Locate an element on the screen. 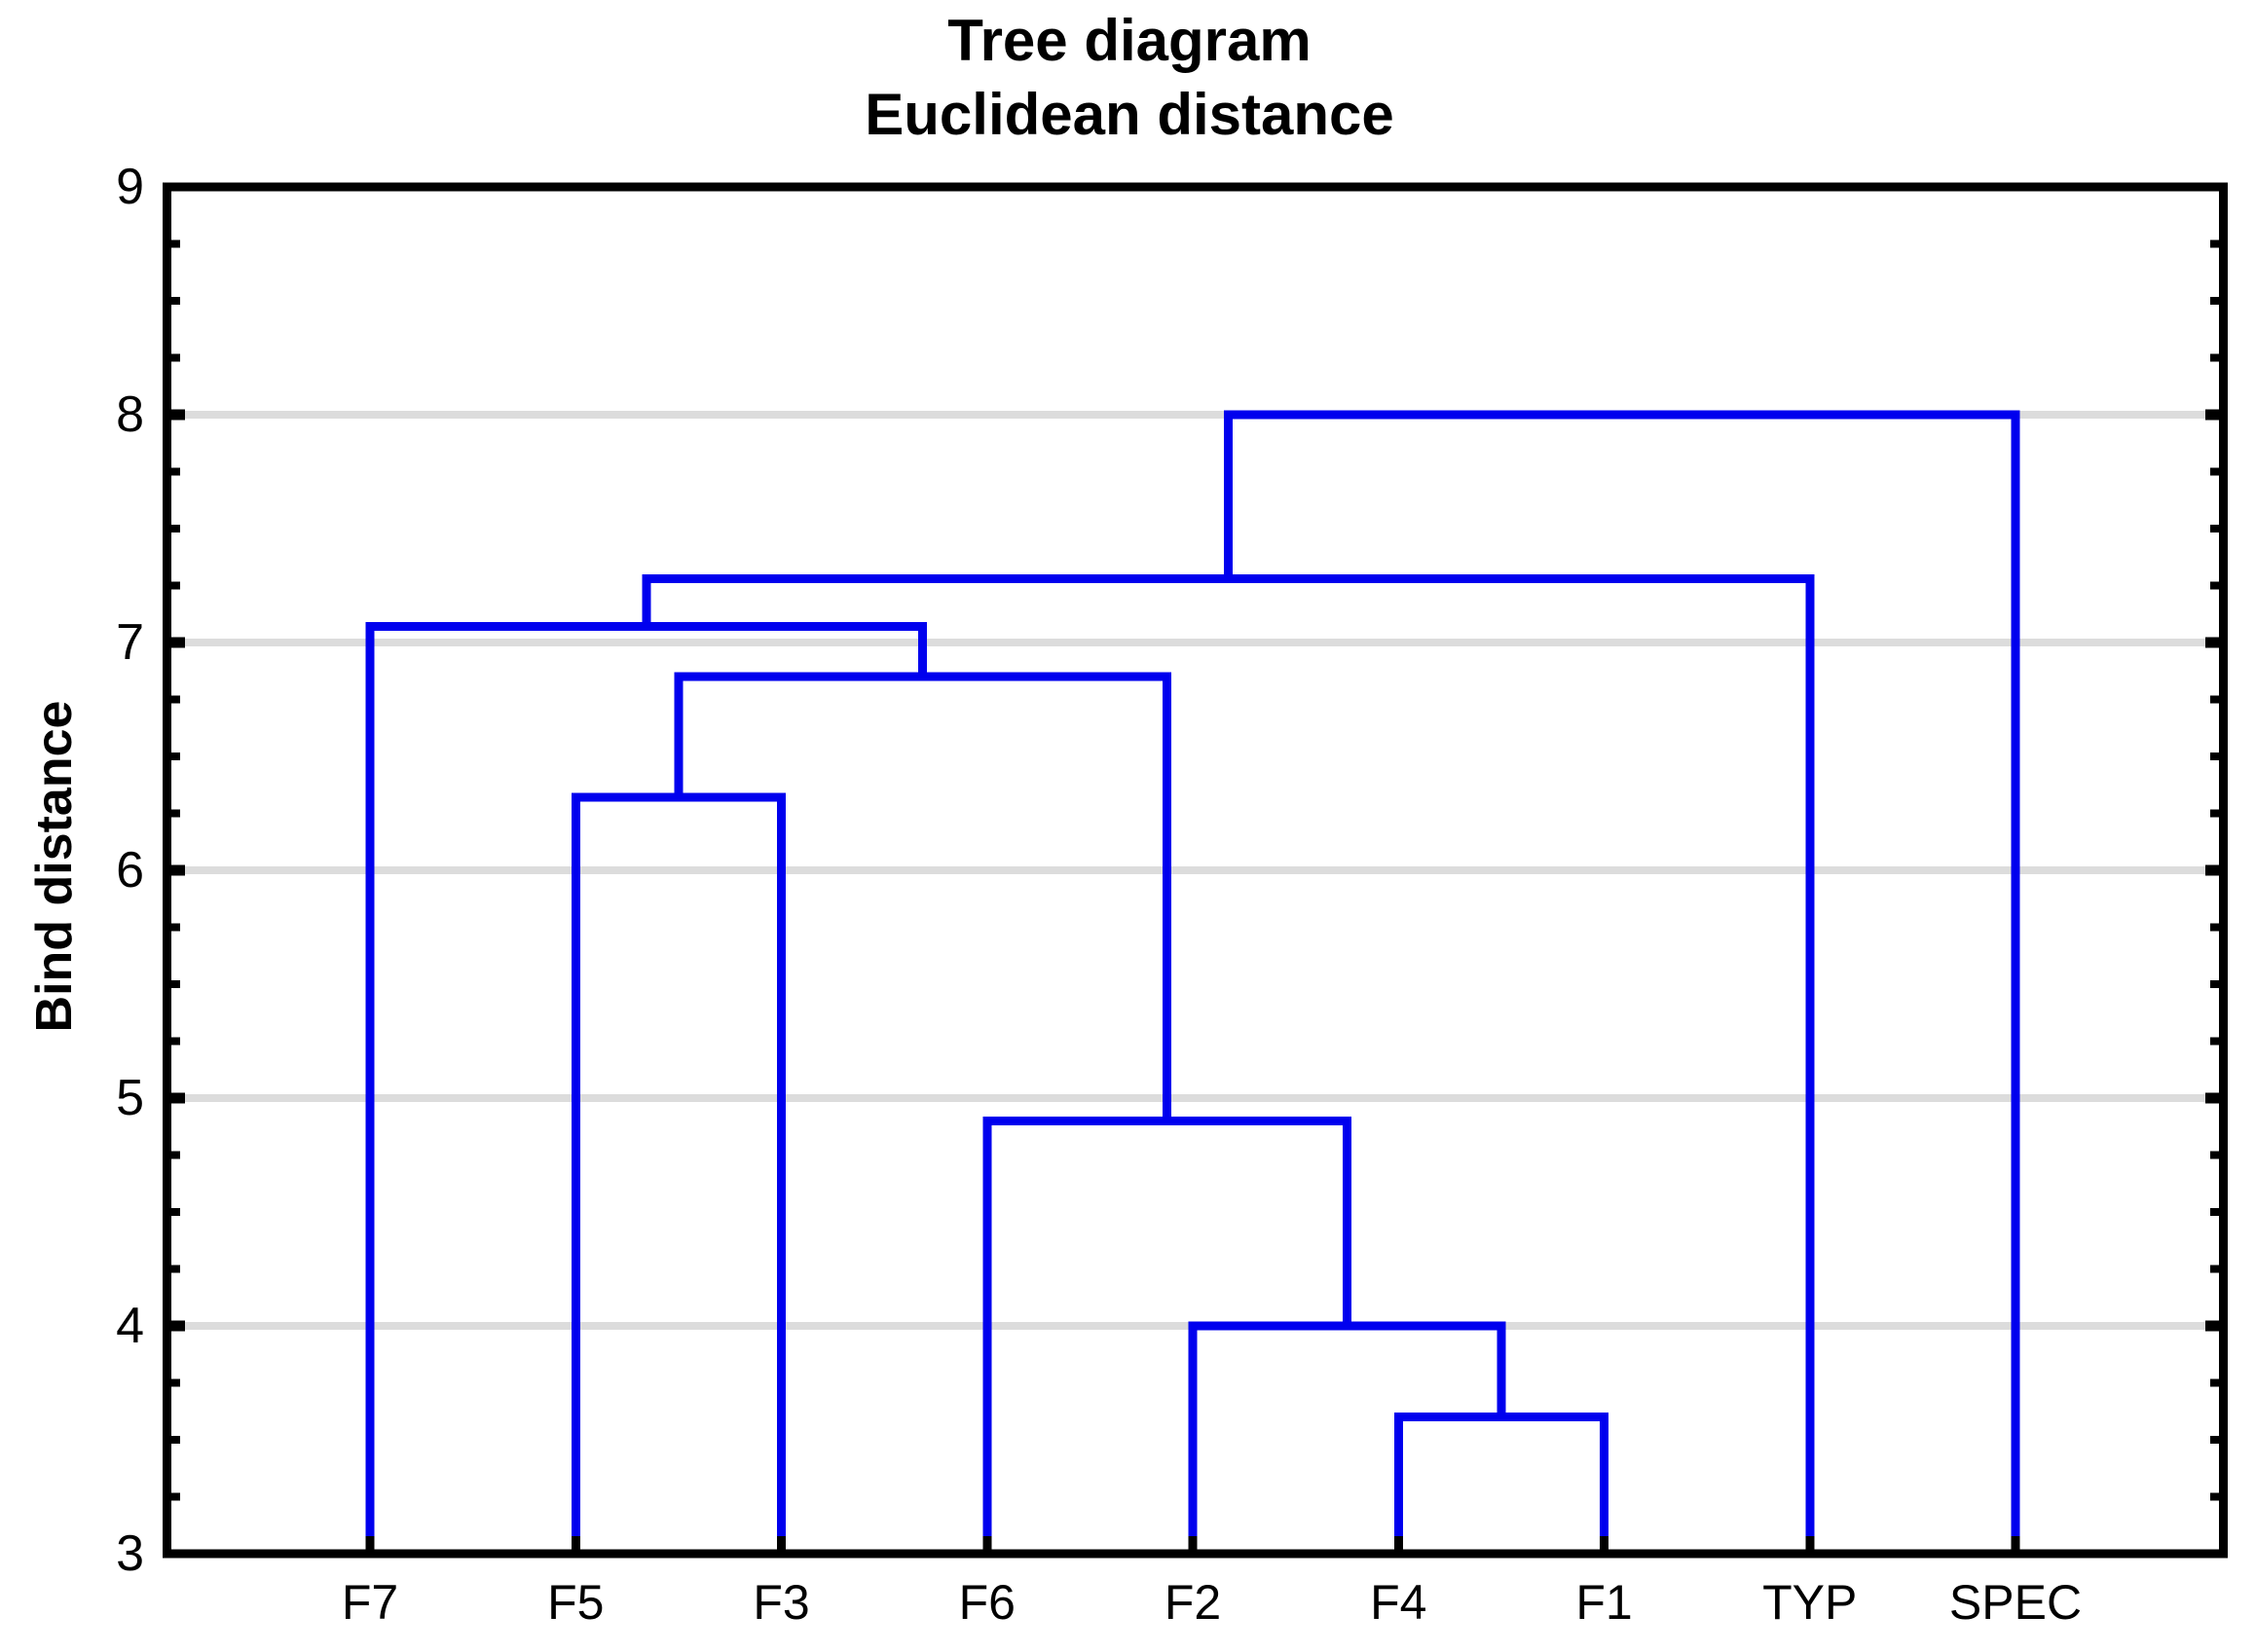 The image size is (2255, 1652). y-tick-label: 6 is located at coordinates (130, 870).